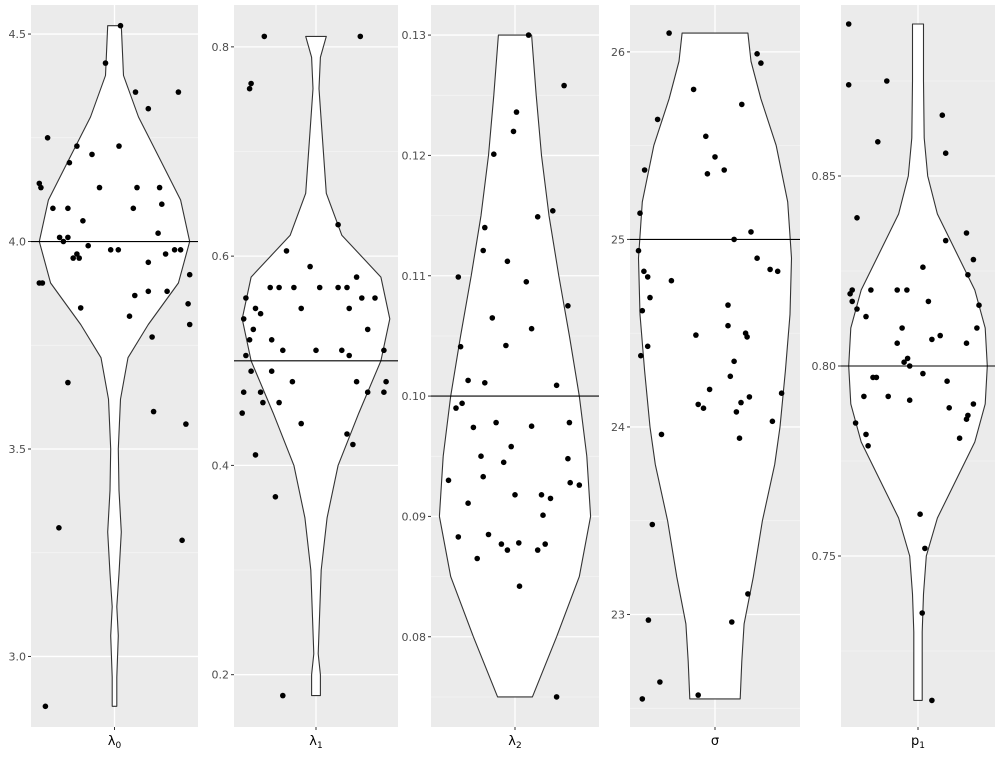 This screenshot has height=757, width=995. Describe the element at coordinates (519, 746) in the screenshot. I see `x-axis-label-subscript: 2` at that location.